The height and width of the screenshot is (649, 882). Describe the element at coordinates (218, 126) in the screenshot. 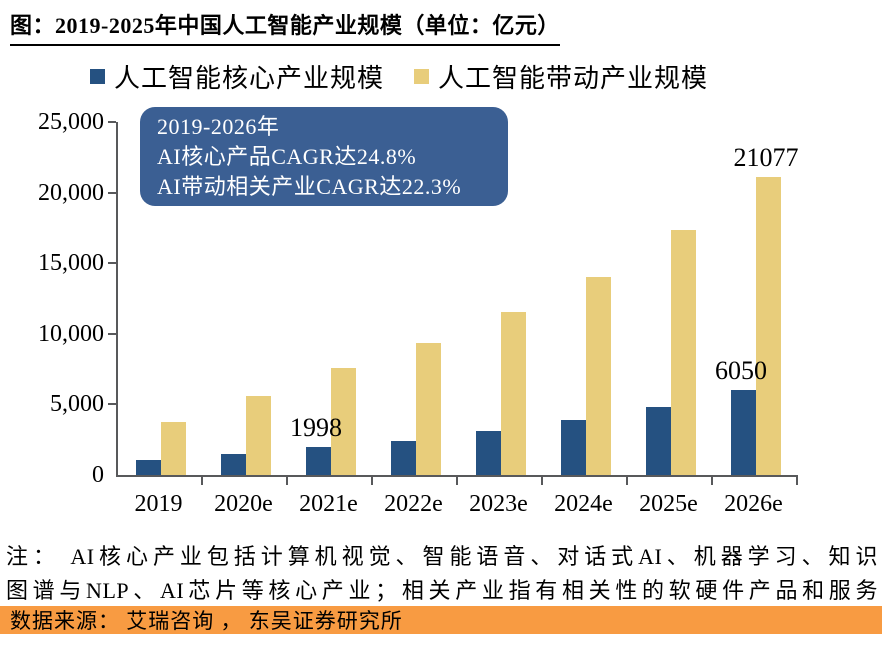

I see `annotation-line-1: 2019-2026年` at that location.